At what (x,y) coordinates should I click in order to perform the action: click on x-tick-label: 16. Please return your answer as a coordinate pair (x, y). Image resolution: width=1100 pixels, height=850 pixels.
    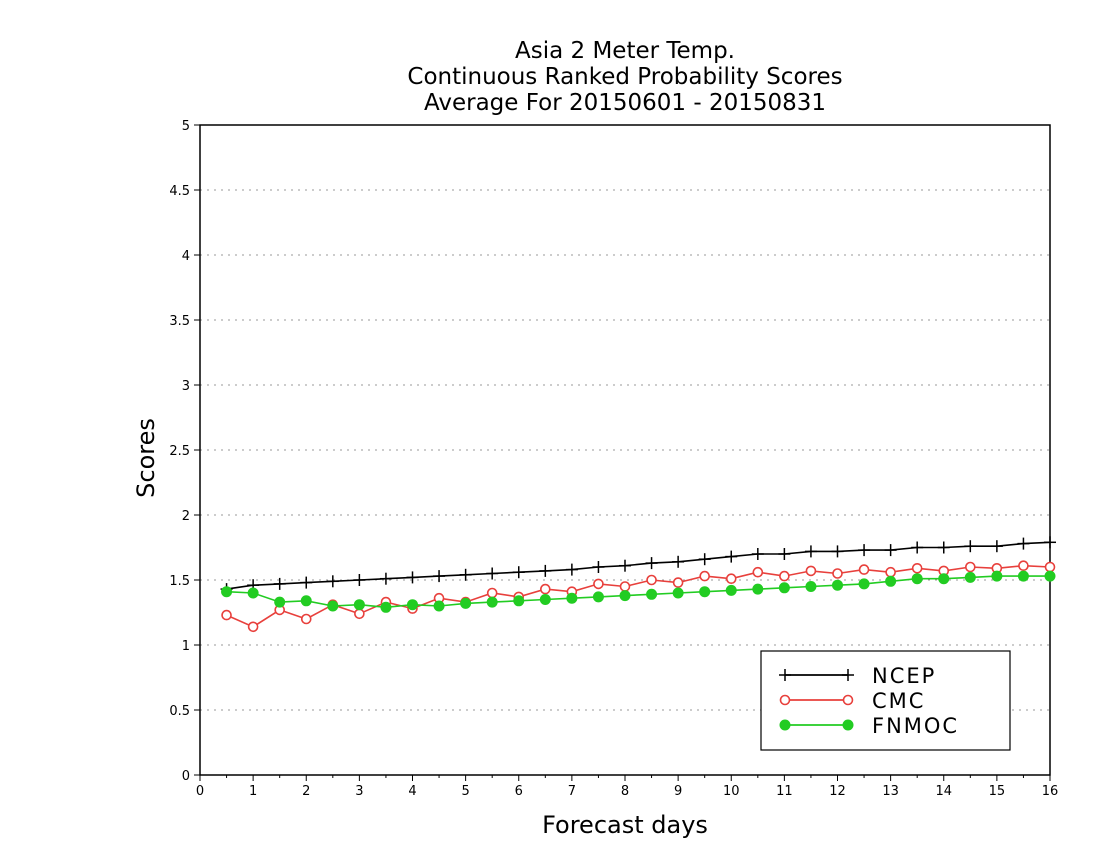
    Looking at the image, I should click on (1050, 791).